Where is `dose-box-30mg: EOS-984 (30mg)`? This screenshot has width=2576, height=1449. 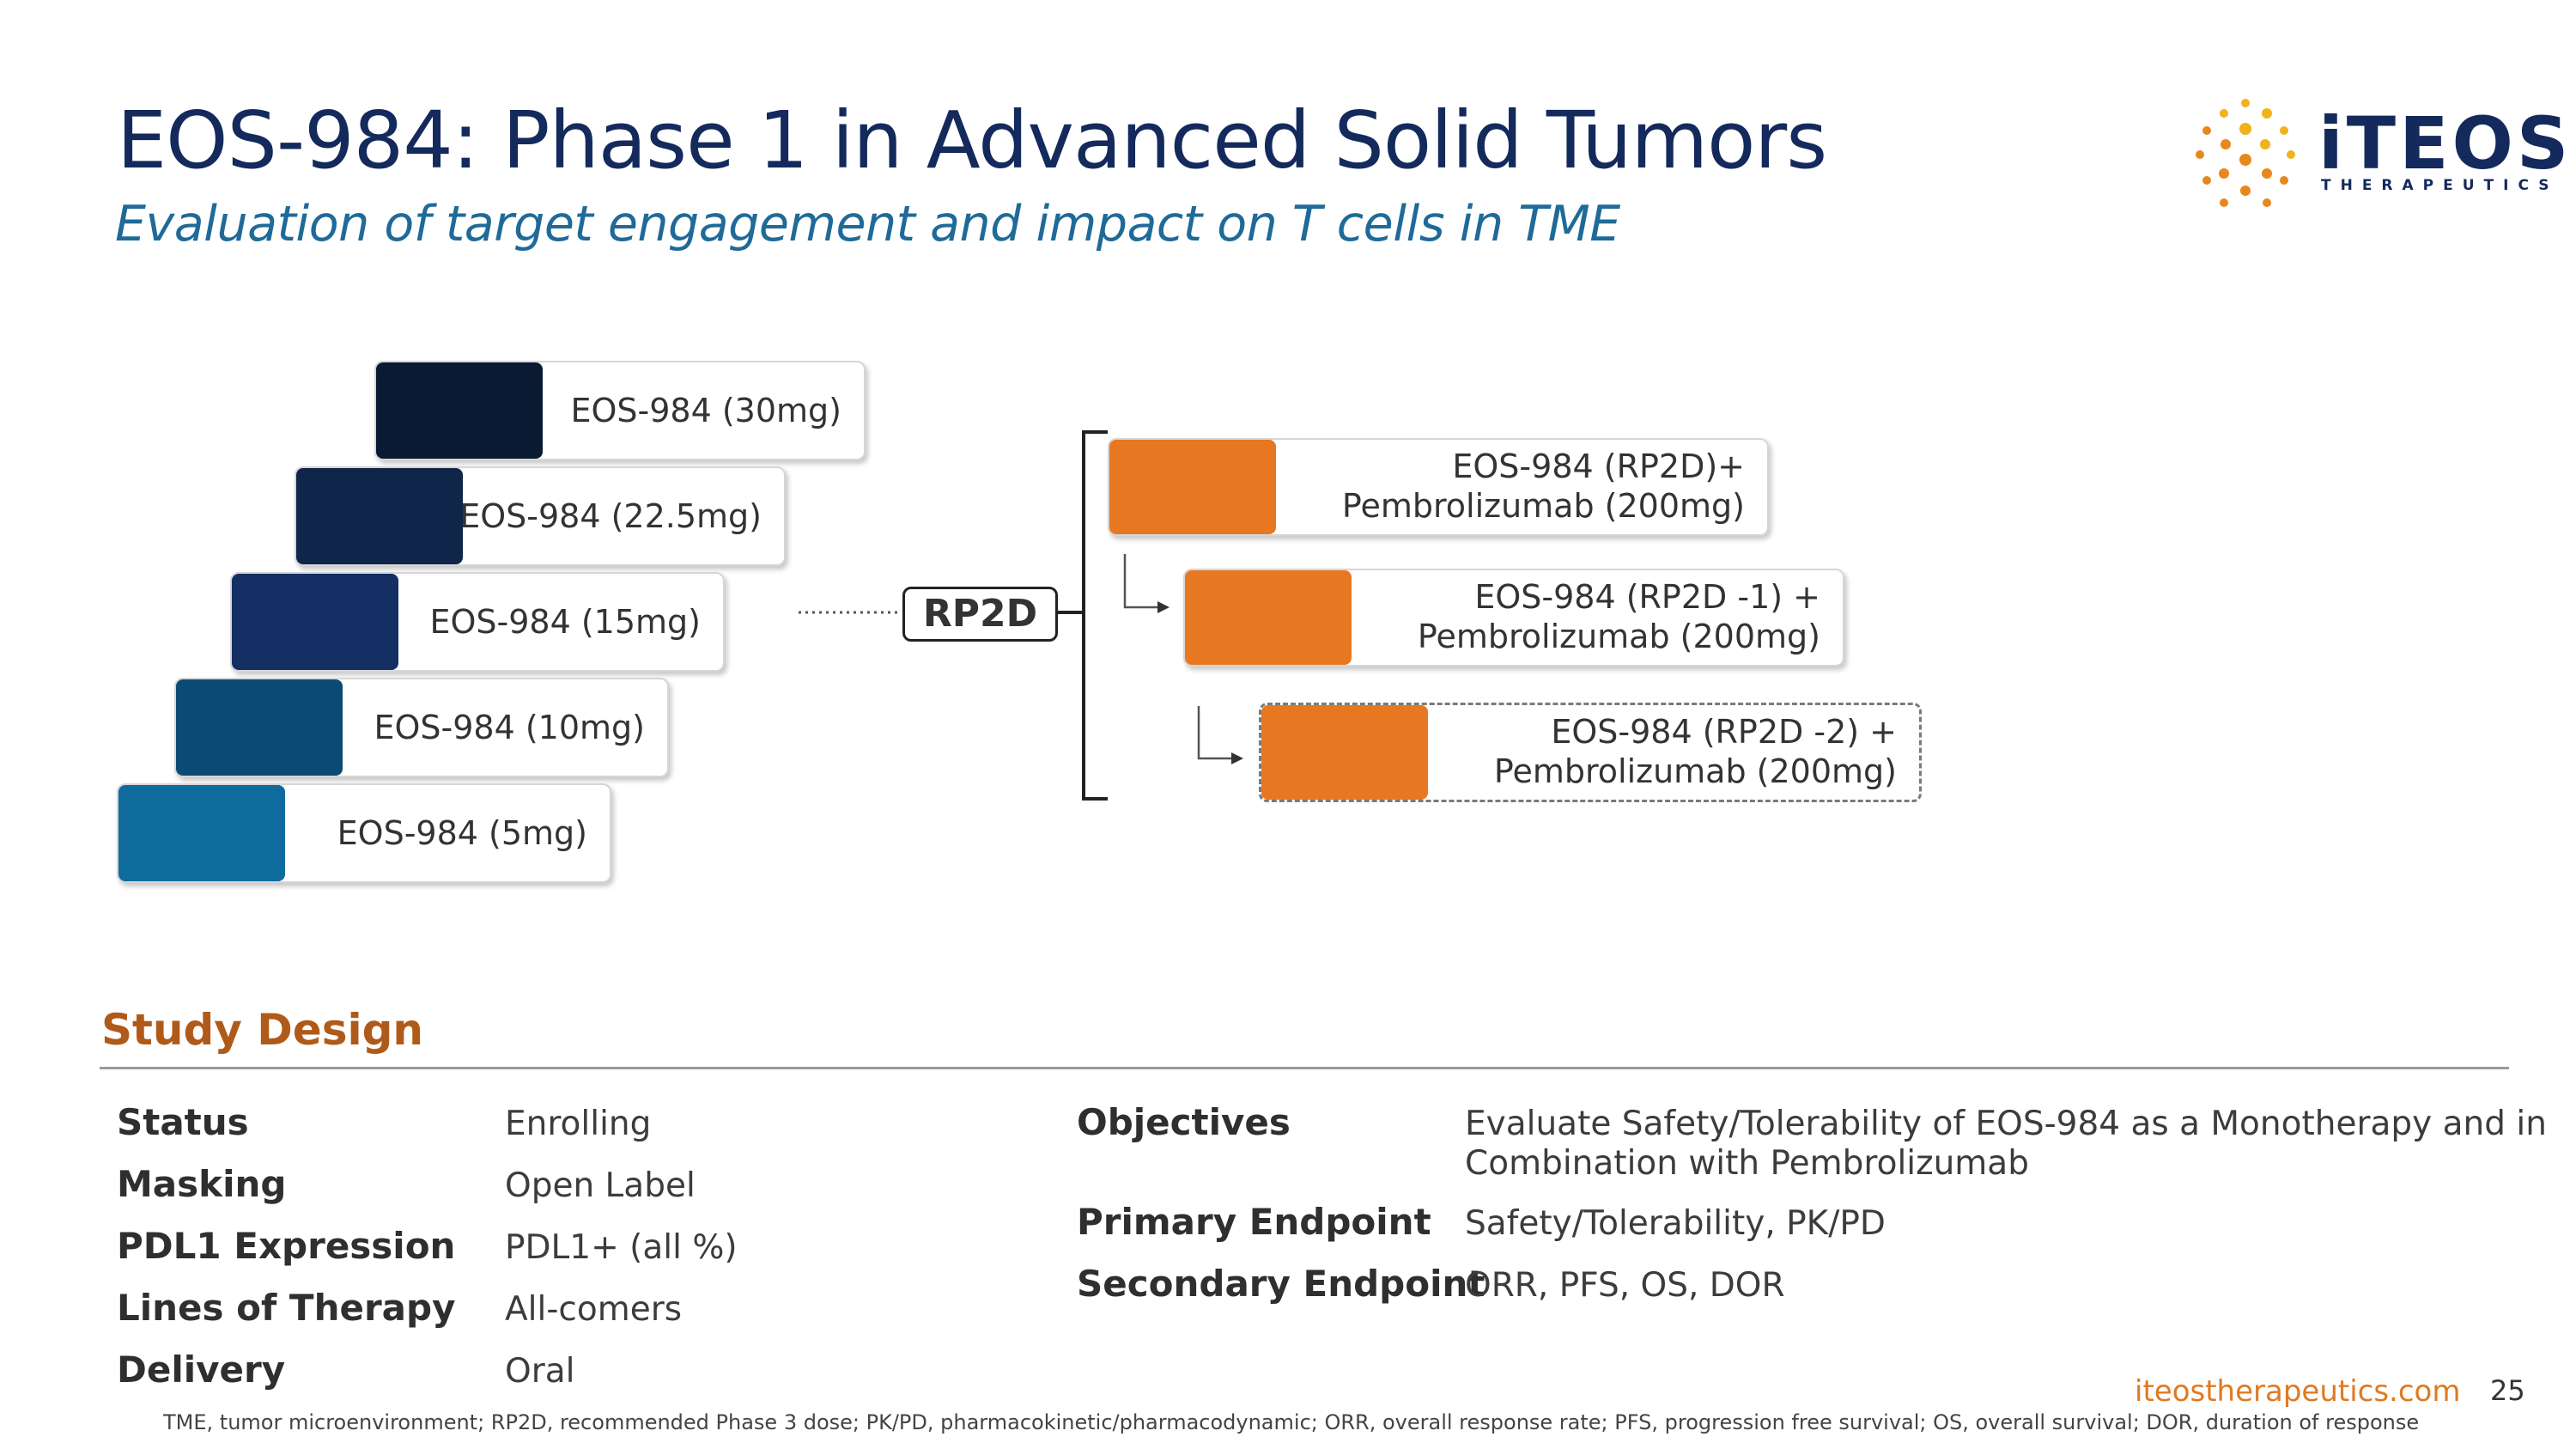
dose-box-30mg: EOS-984 (30mg) is located at coordinates (620, 410).